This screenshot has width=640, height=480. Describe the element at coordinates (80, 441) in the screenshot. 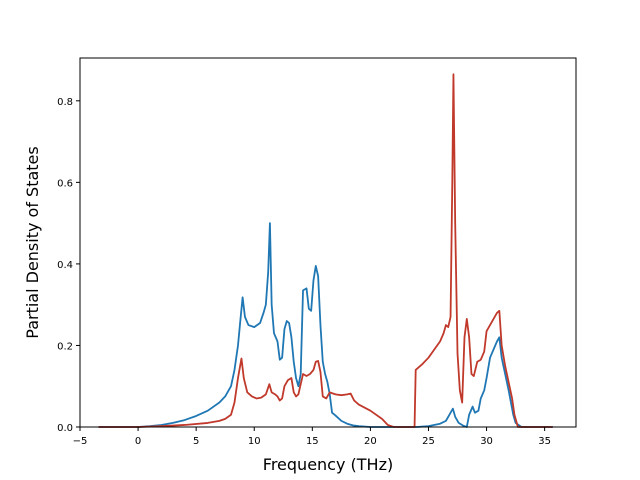

I see `x-tick-label: −5` at that location.